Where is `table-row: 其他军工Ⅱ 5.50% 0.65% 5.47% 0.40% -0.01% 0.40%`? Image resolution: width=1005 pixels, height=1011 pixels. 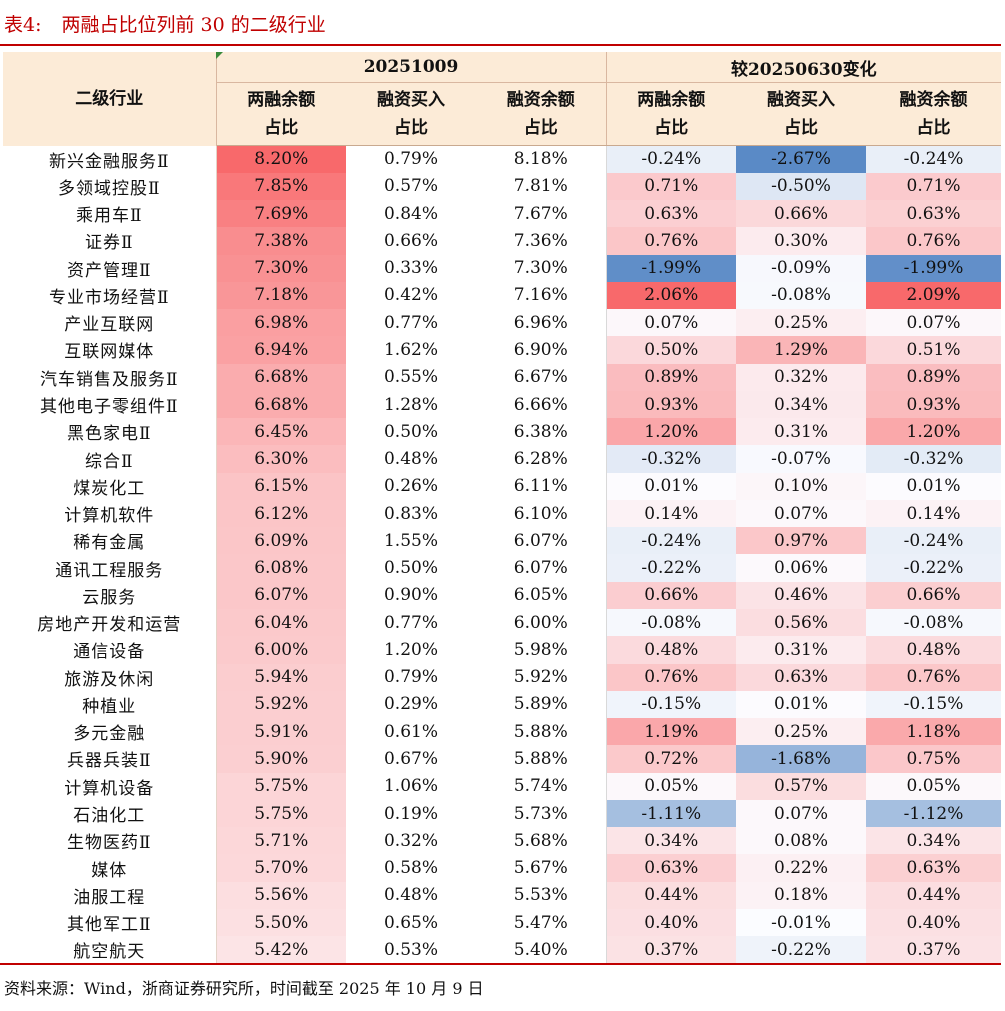
table-row: 其他军工Ⅱ 5.50% 0.65% 5.47% 0.40% -0.01% 0.40% is located at coordinates (502, 922).